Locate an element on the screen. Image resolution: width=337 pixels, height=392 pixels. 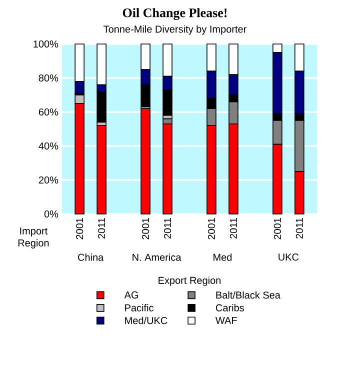
text: China is located at coordinates (91, 257).